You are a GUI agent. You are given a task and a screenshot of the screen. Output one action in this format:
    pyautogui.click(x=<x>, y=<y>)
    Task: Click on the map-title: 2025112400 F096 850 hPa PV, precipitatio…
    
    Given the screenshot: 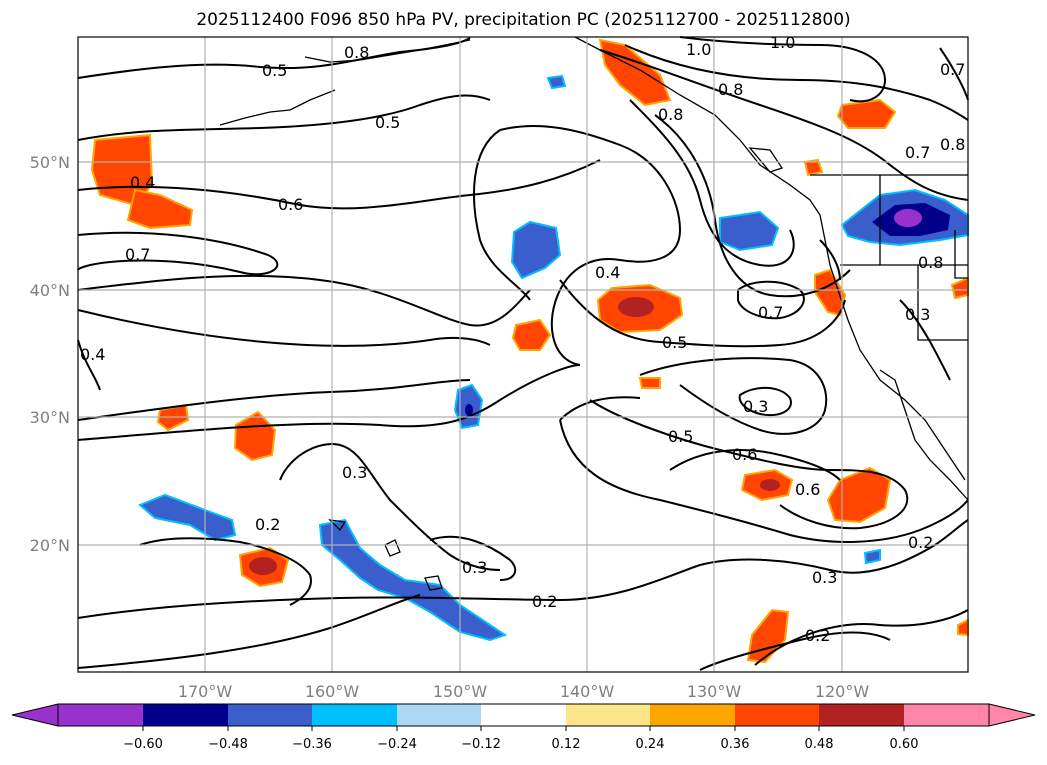 What is the action you would take?
    pyautogui.click(x=523, y=20)
    